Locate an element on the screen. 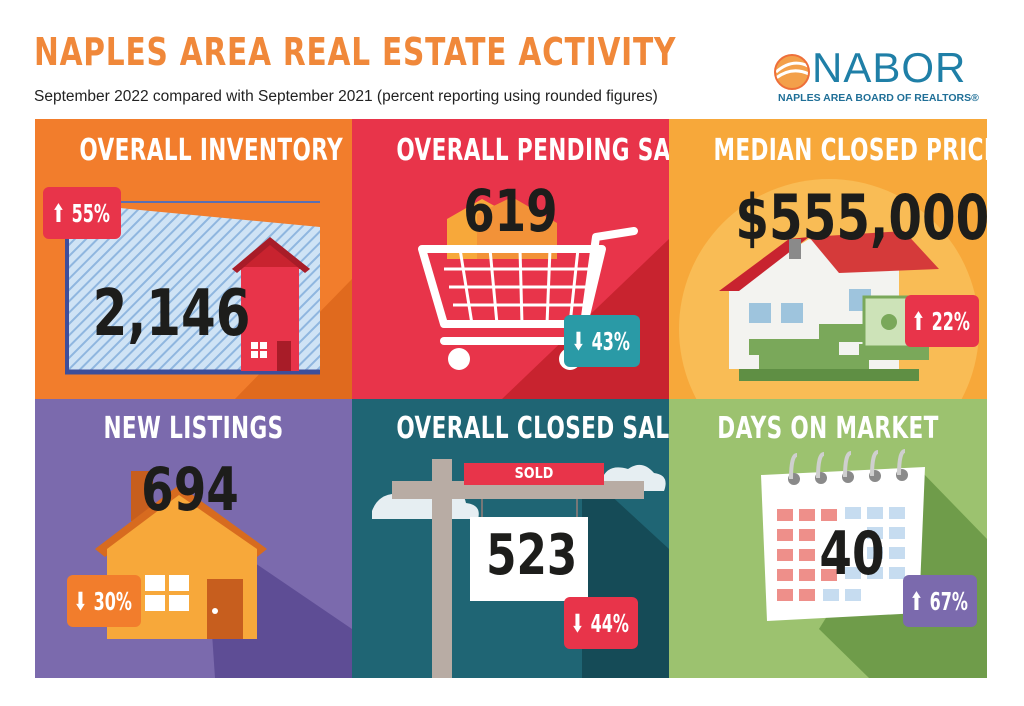 Image resolution: width=1024 pixels, height=706 pixels. change-badge: ⬇ 44% is located at coordinates (601, 623).